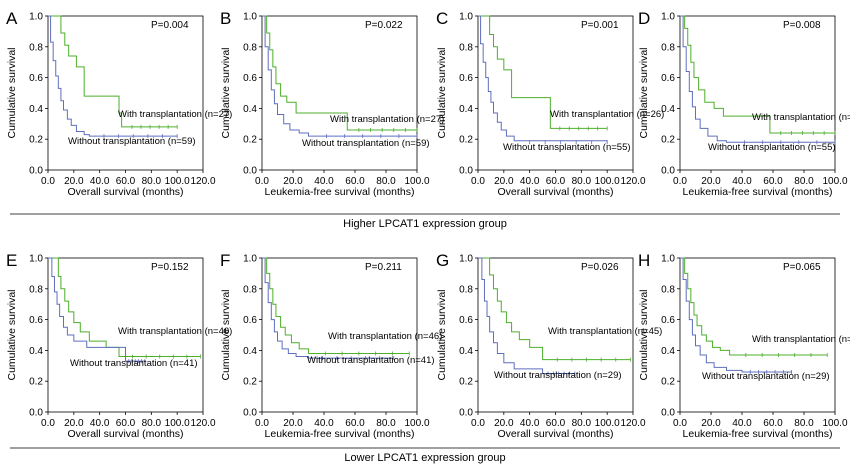 Image resolution: width=850 pixels, height=469 pixels. What do you see at coordinates (383, 267) in the screenshot?
I see `p-value: P=0.211` at bounding box center [383, 267].